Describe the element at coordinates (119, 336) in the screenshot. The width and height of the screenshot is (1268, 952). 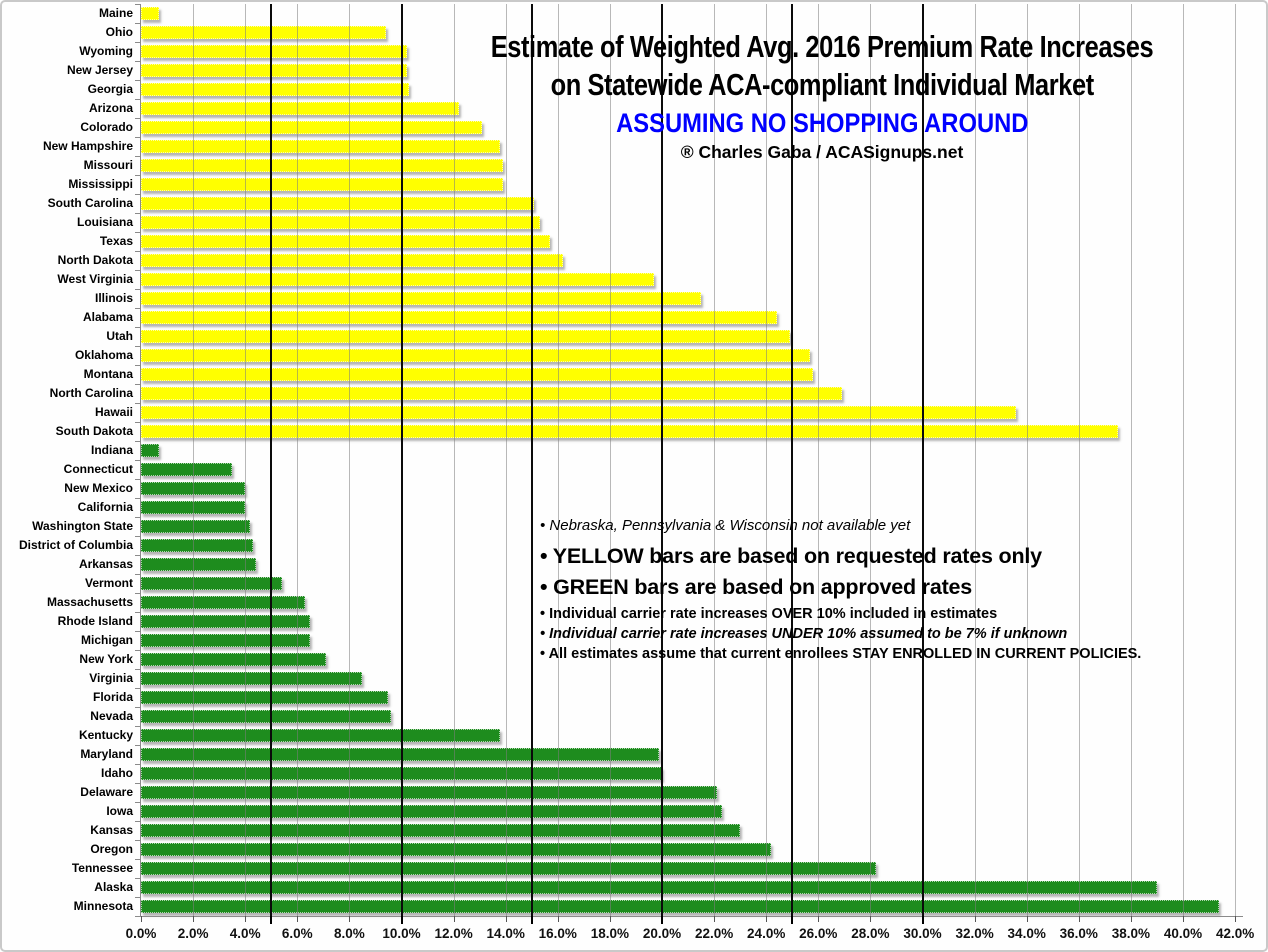
I see `ylabel-utah: Utah` at that location.